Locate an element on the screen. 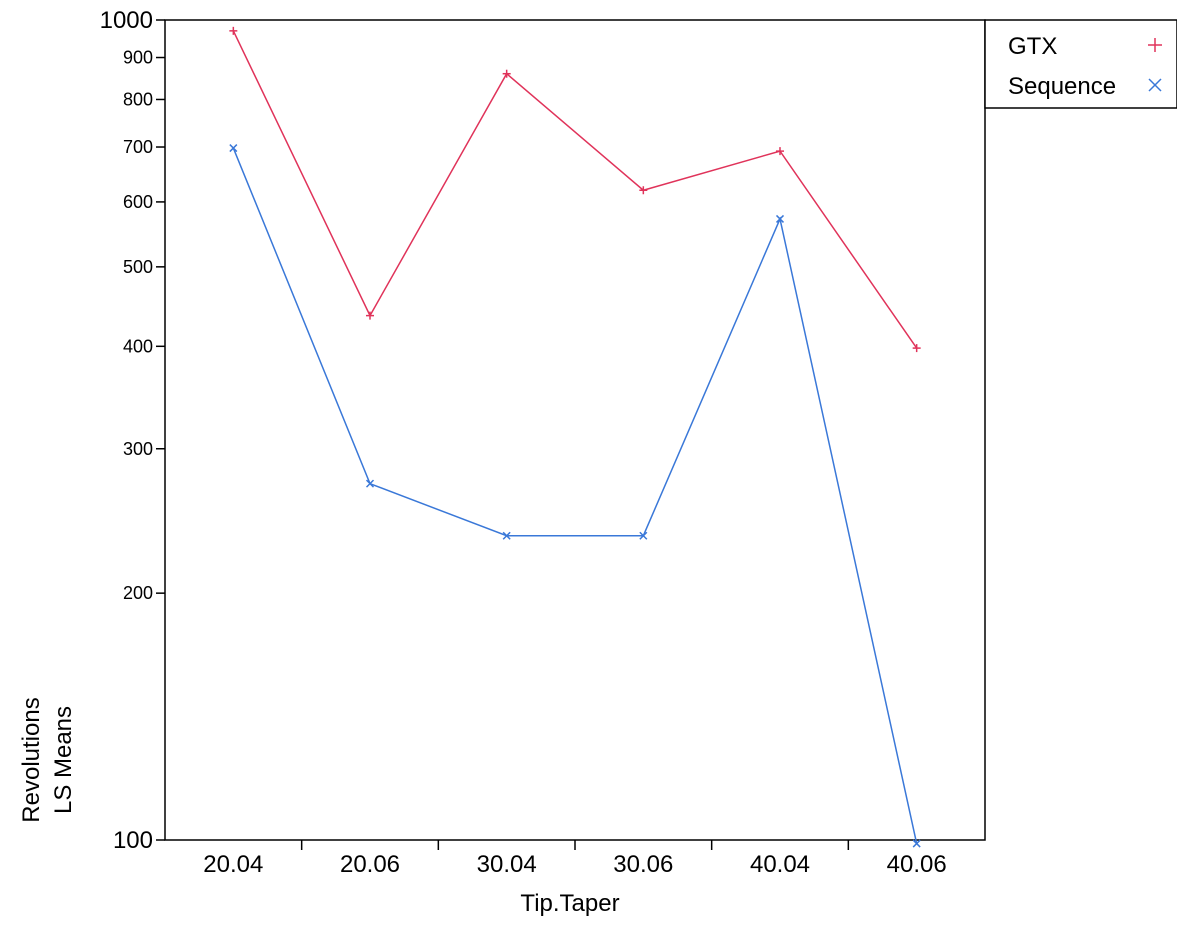  legend: GTX Sequence is located at coordinates (1080, 64).